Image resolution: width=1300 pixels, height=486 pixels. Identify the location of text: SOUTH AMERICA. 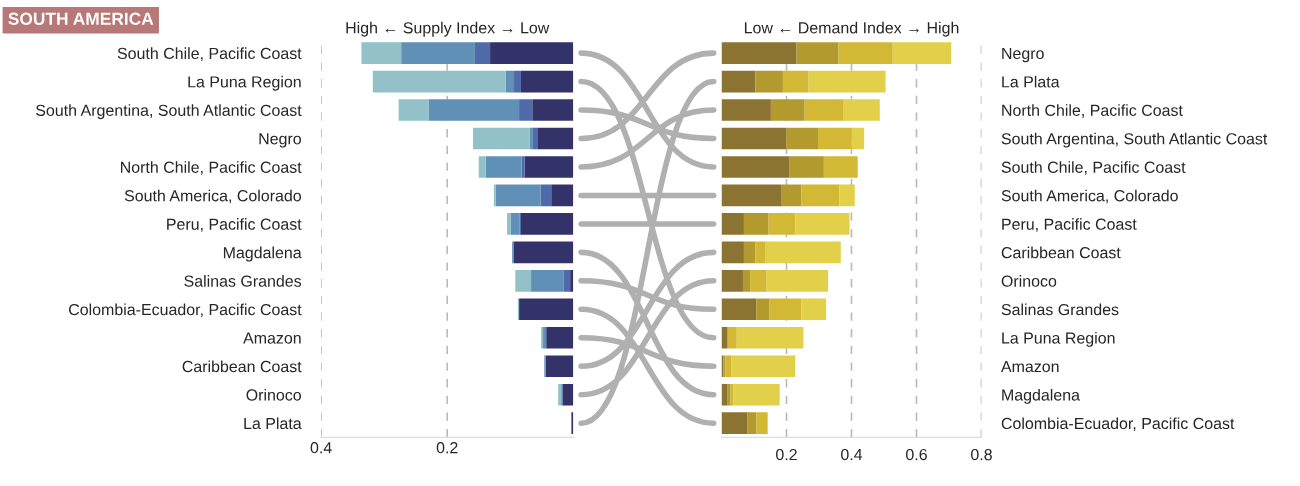
(81, 18).